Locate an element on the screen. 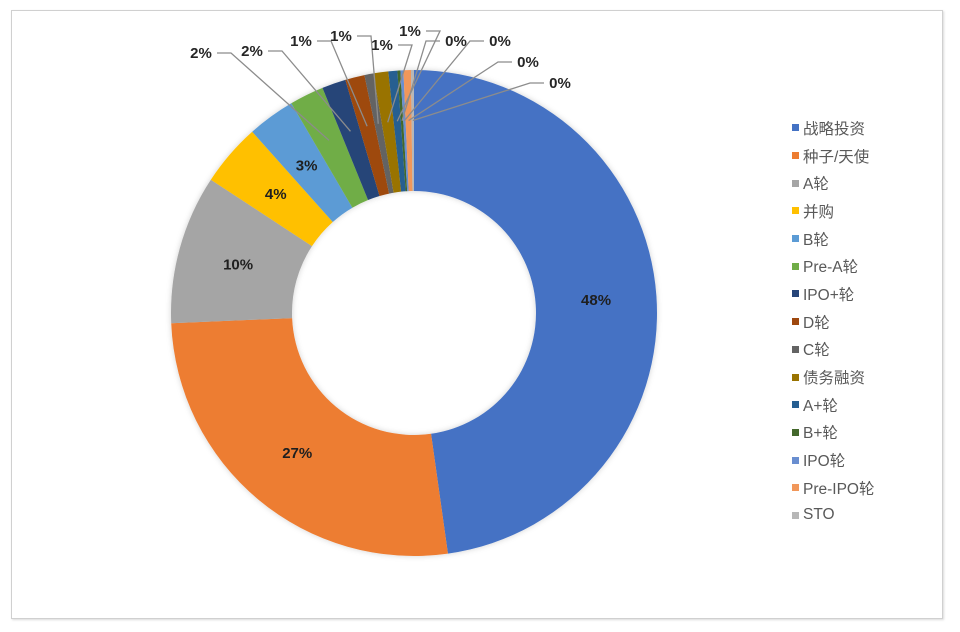  legend-item: 战略投资 is located at coordinates (833, 128).